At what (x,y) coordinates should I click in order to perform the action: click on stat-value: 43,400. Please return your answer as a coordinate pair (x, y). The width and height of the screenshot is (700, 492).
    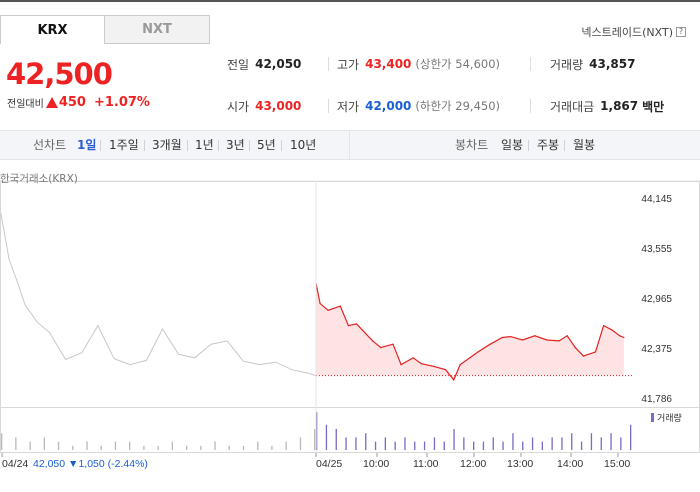
    Looking at the image, I should click on (388, 64).